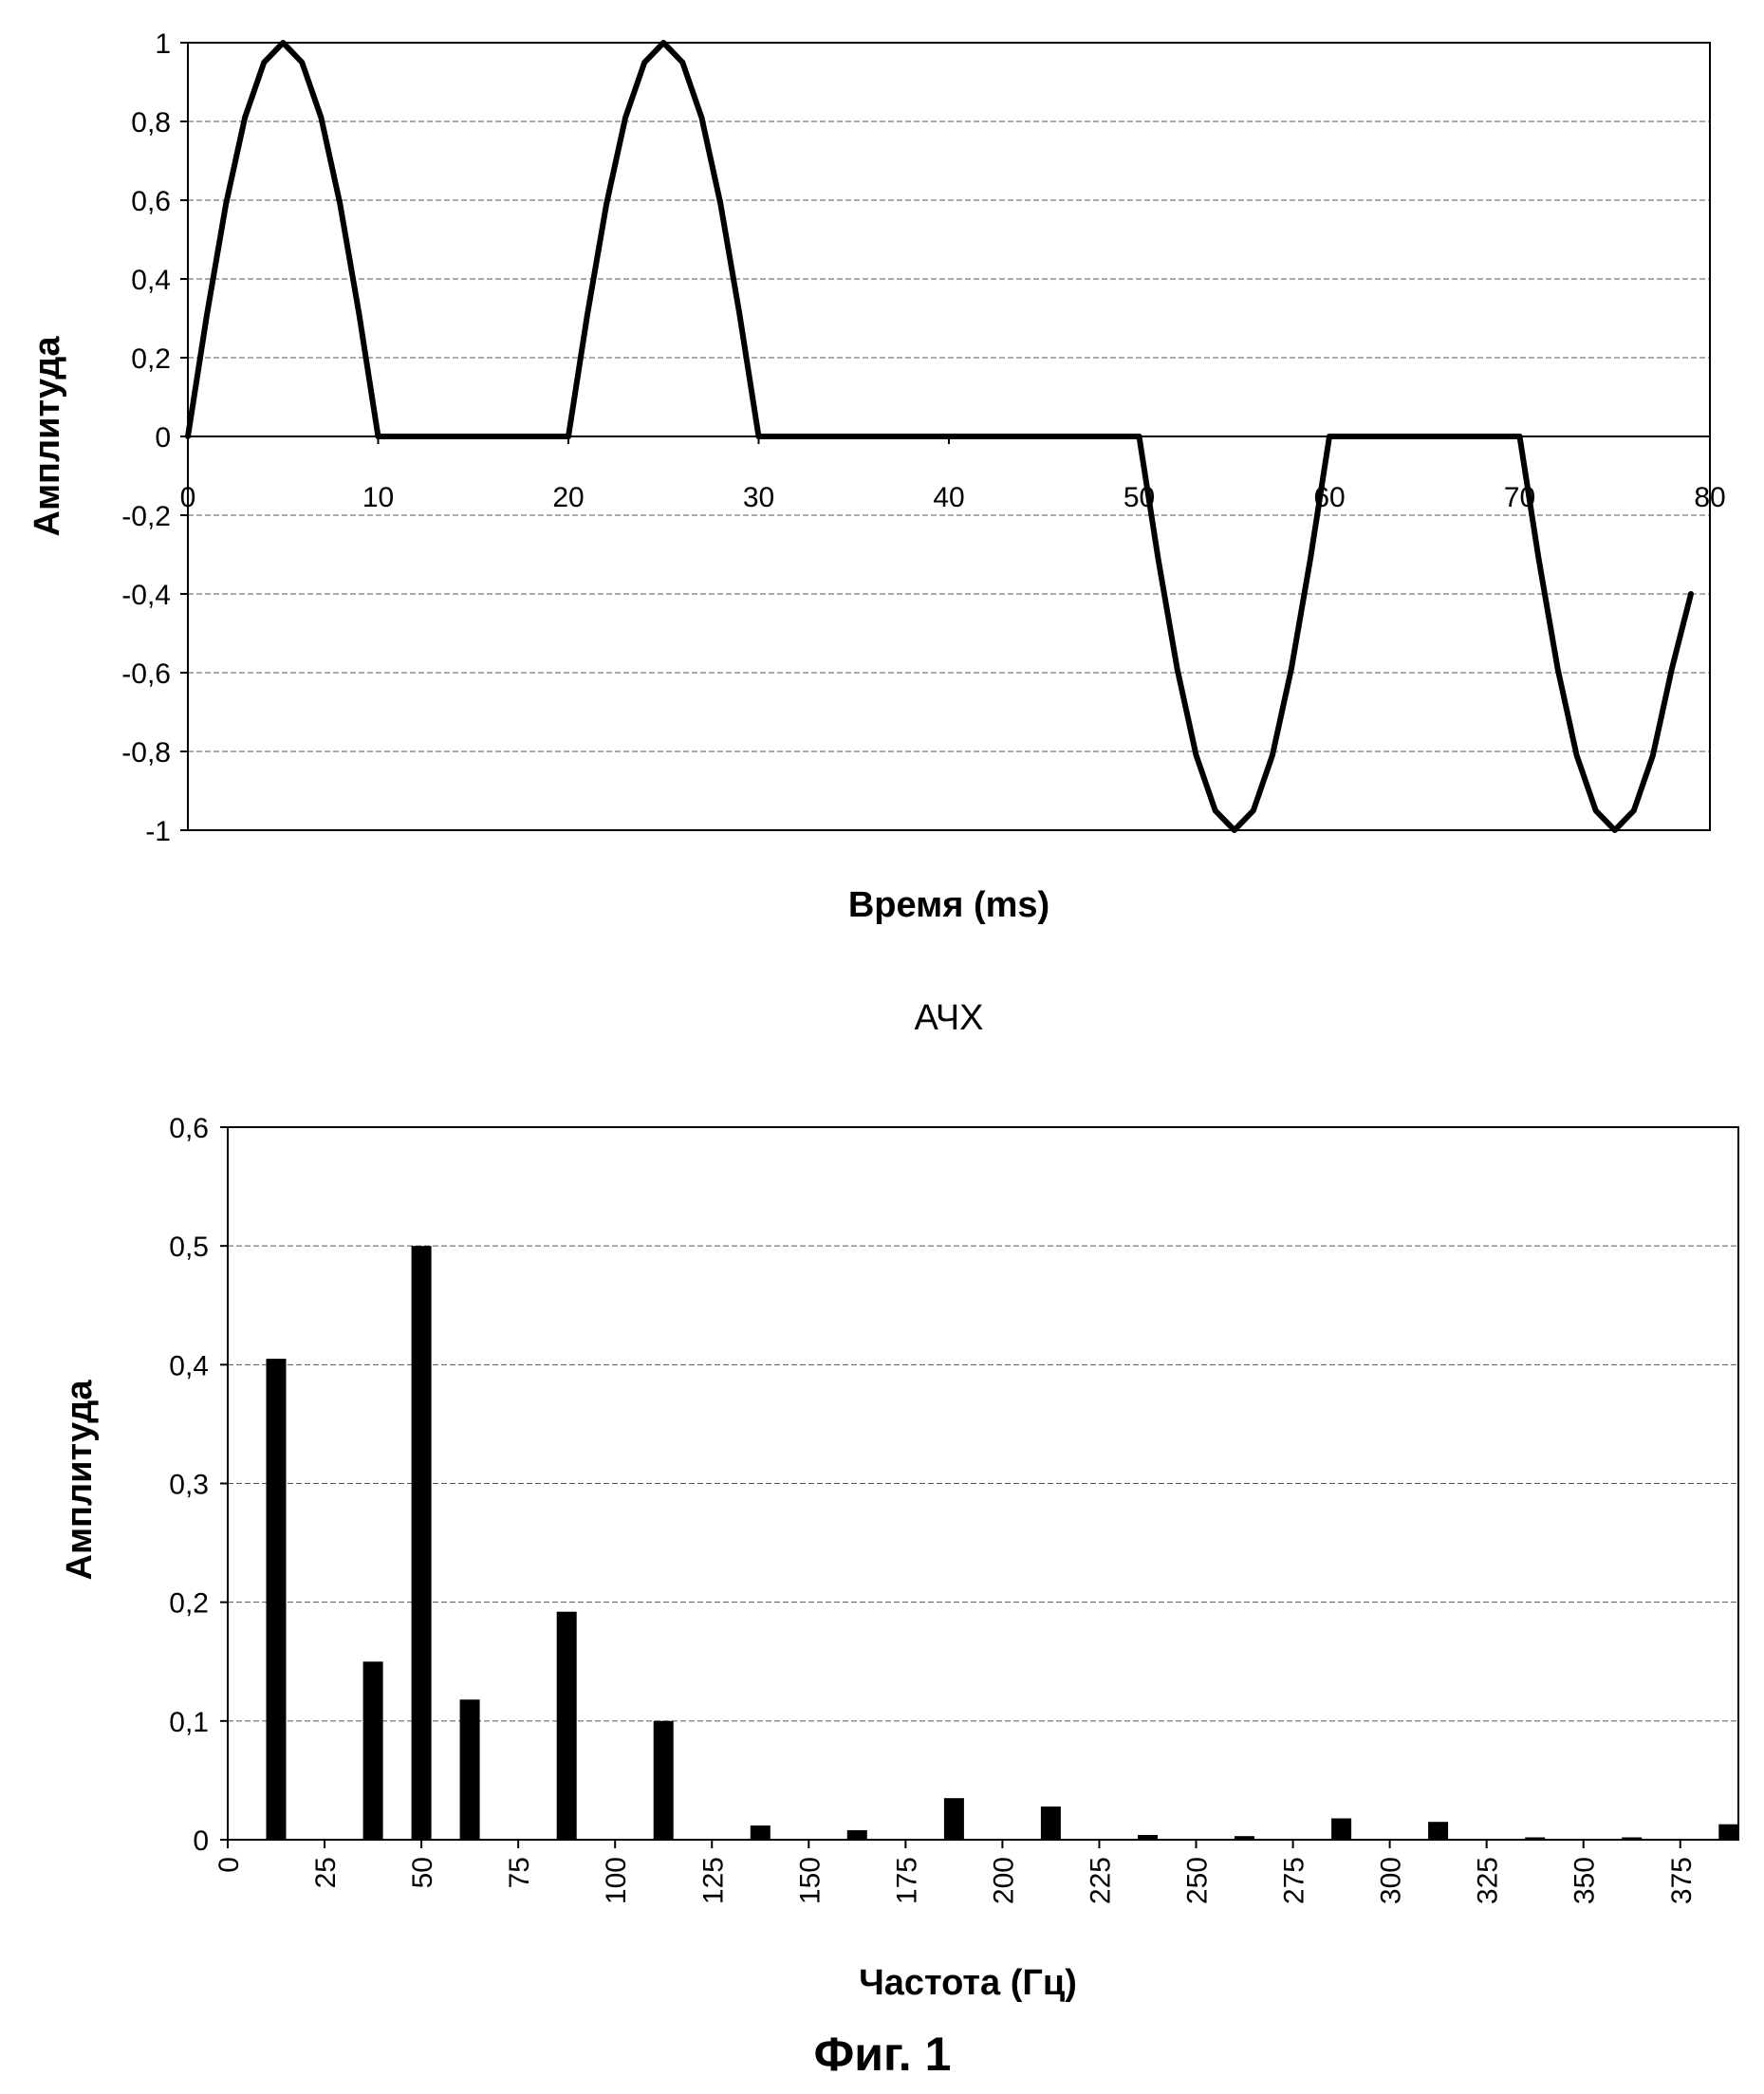 The image size is (1764, 2094). I want to click on frequency-y-tick-label: 0, so click(201, 1841).